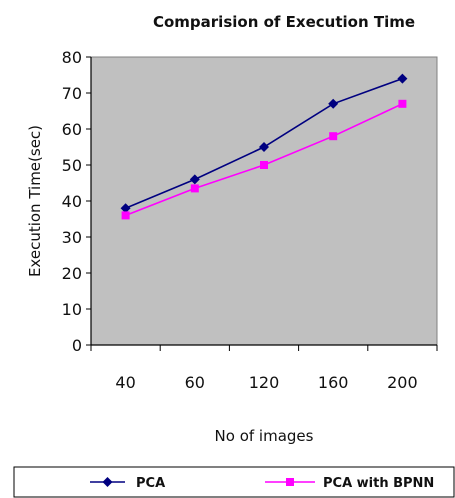 Image resolution: width=455 pixels, height=498 pixels. Describe the element at coordinates (333, 382) in the screenshot. I see `x-tick-label: 160` at that location.